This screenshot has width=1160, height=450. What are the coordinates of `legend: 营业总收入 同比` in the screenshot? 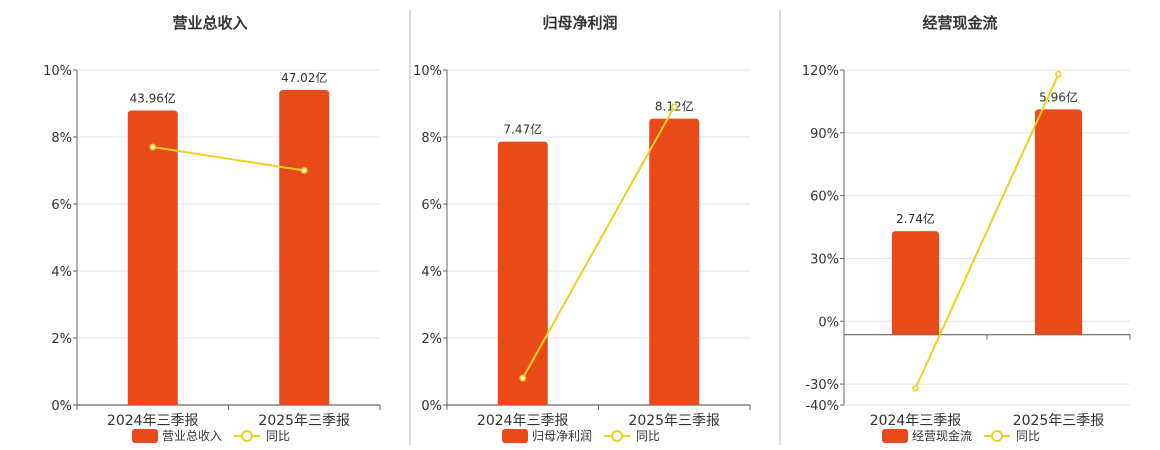 It's located at (211, 436).